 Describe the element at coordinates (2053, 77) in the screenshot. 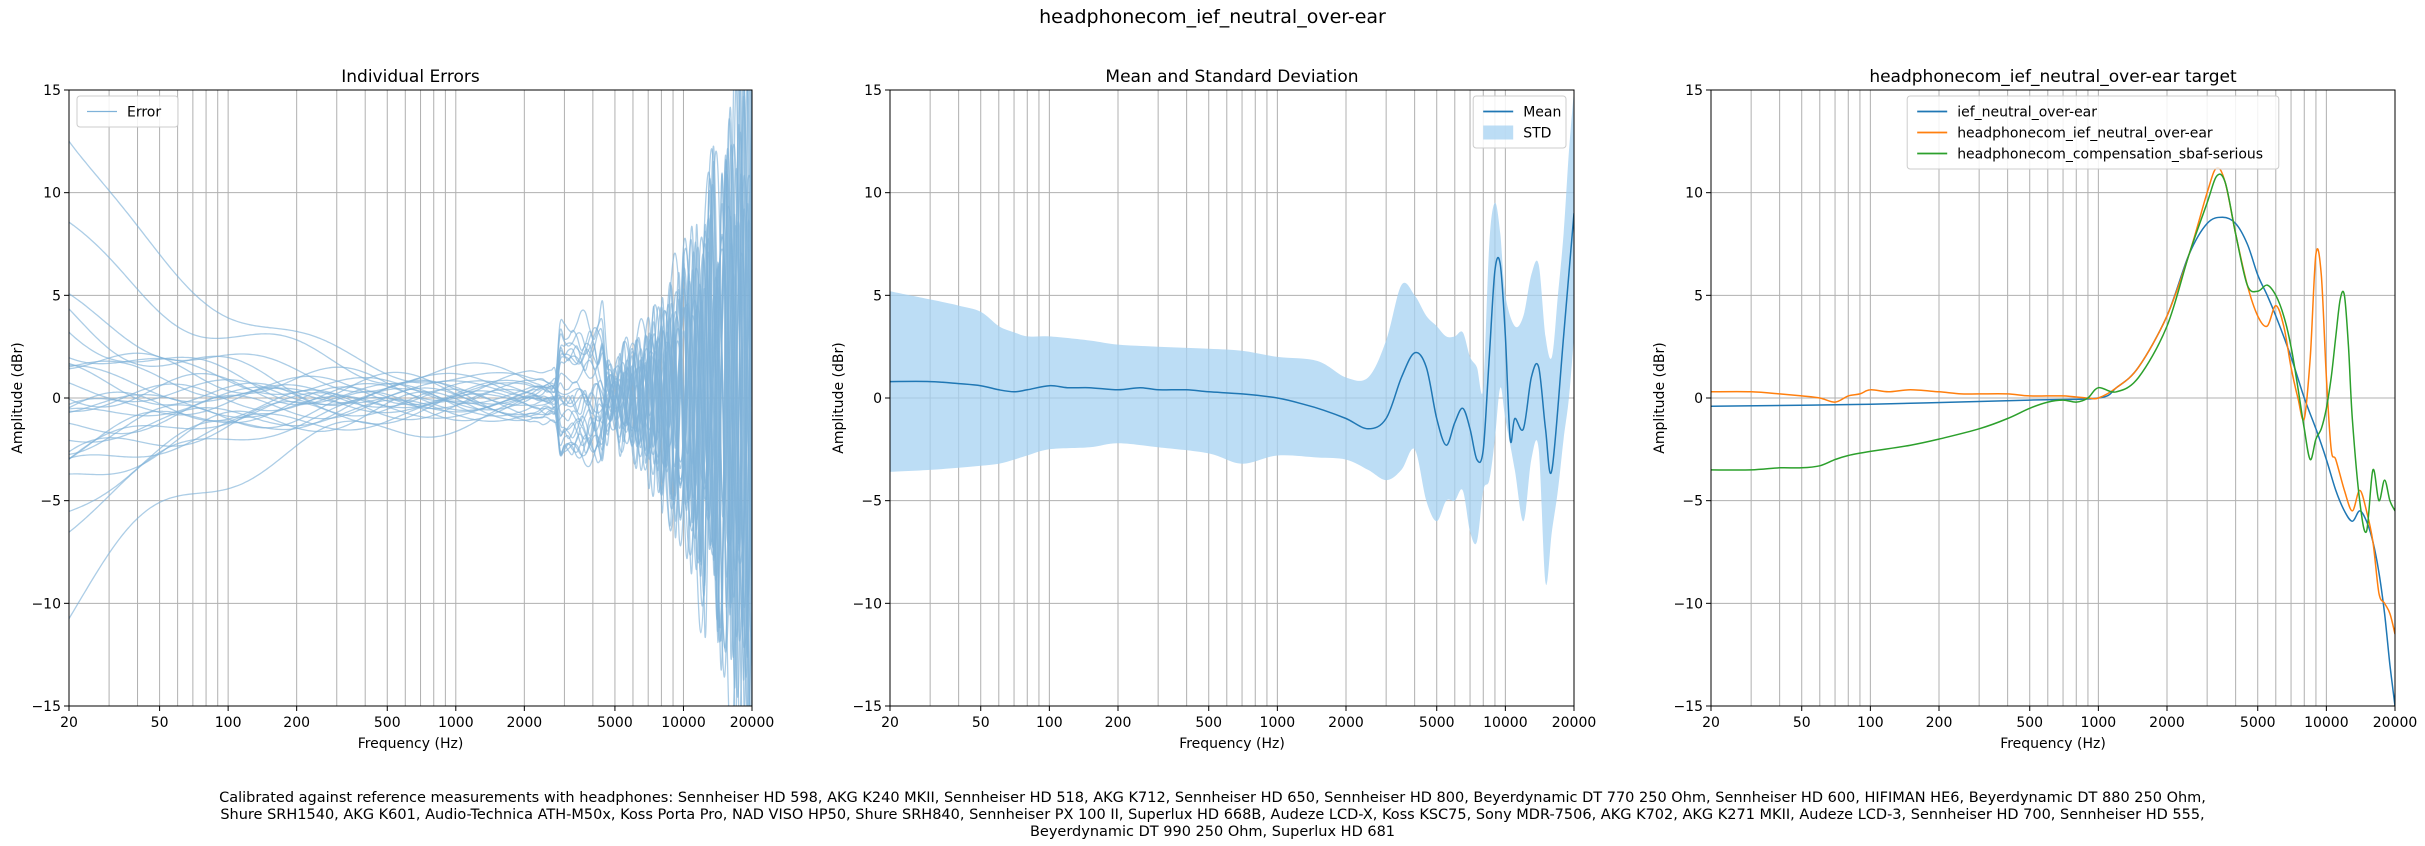

I see `chart-title: headphonecom_ief_neutral_over-ear target` at that location.